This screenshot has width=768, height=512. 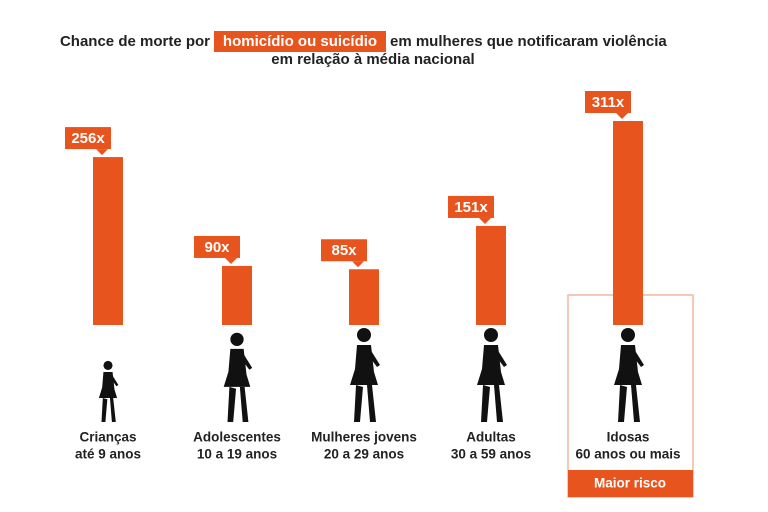 I want to click on value-label: 90x, so click(x=217, y=247).